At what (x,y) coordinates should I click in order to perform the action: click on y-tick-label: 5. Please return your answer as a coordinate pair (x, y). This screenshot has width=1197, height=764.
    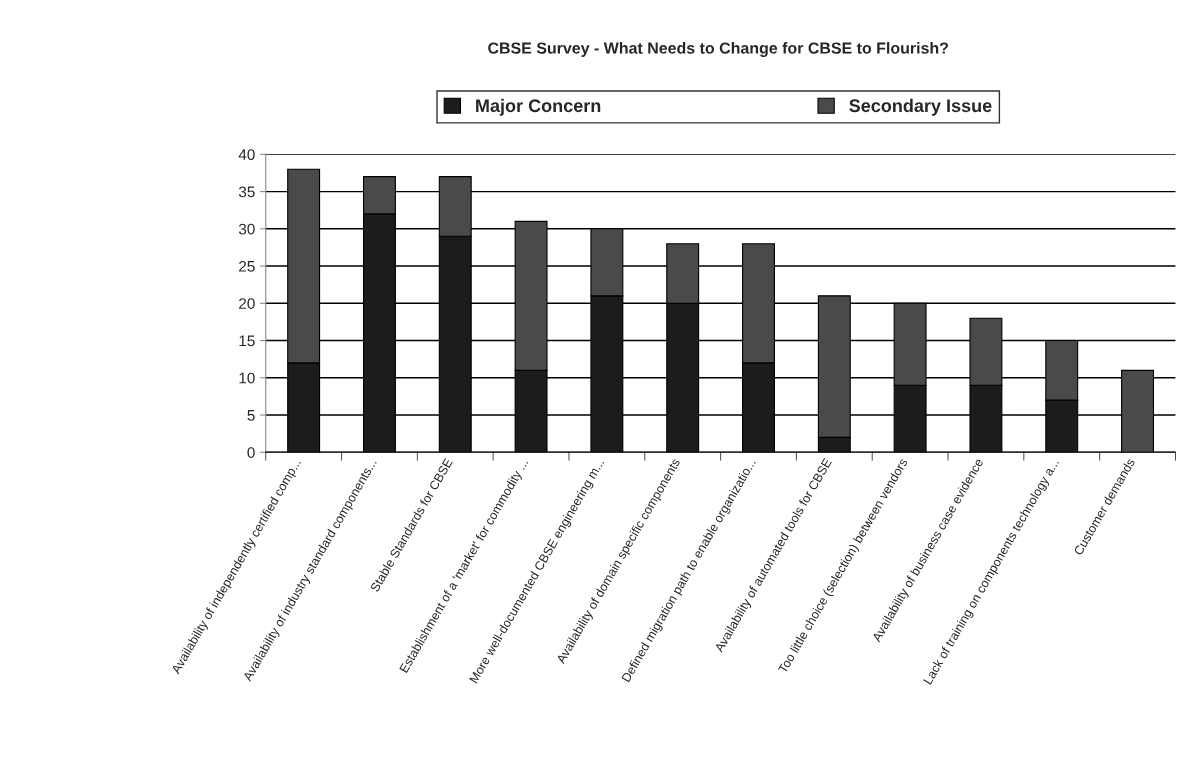
    Looking at the image, I should click on (251, 415).